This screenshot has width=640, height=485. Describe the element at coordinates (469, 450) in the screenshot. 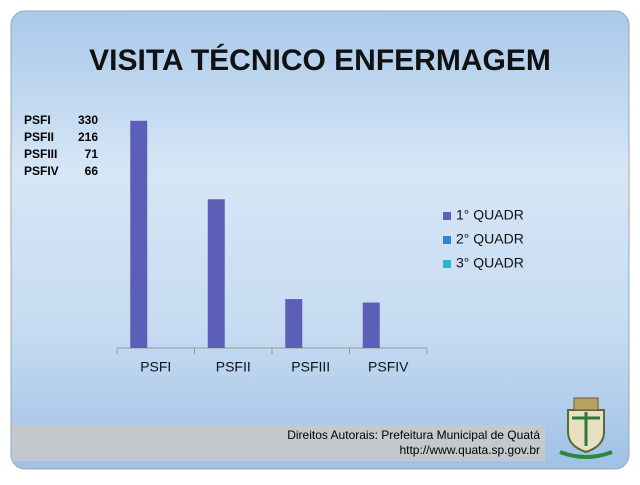

I see `footer-url: http://www.quata.sp.gov.br` at that location.